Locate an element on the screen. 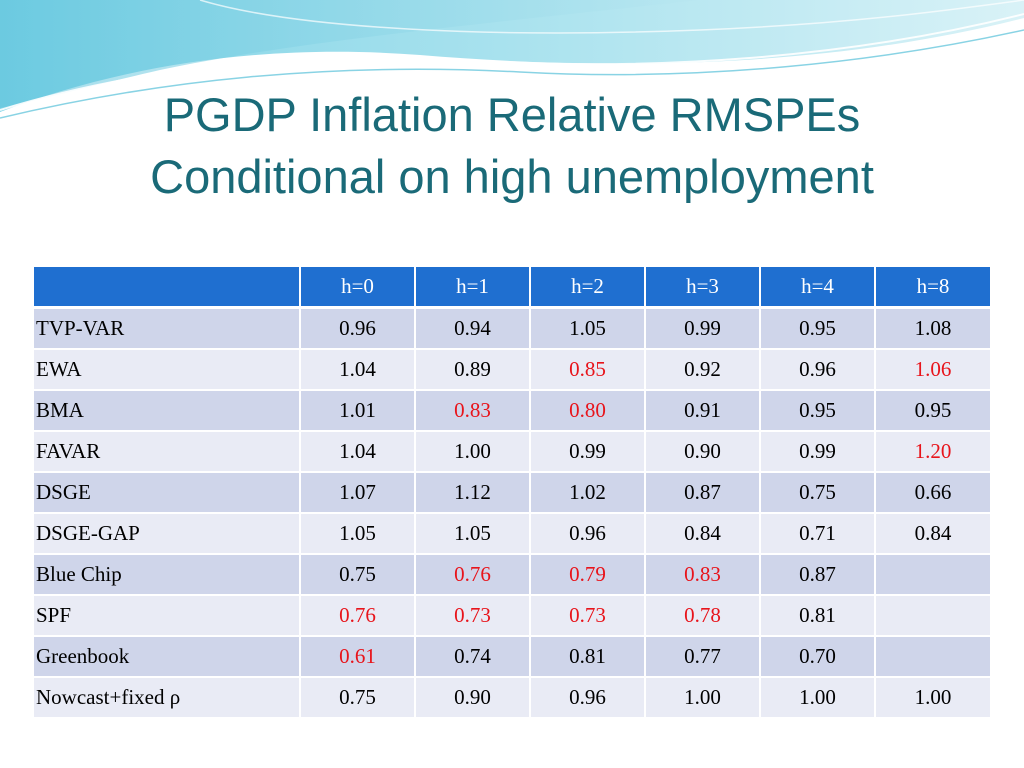  table-row: Blue Chip 0.75 0.76 0.79 0.83 0.87 is located at coordinates (512, 574).